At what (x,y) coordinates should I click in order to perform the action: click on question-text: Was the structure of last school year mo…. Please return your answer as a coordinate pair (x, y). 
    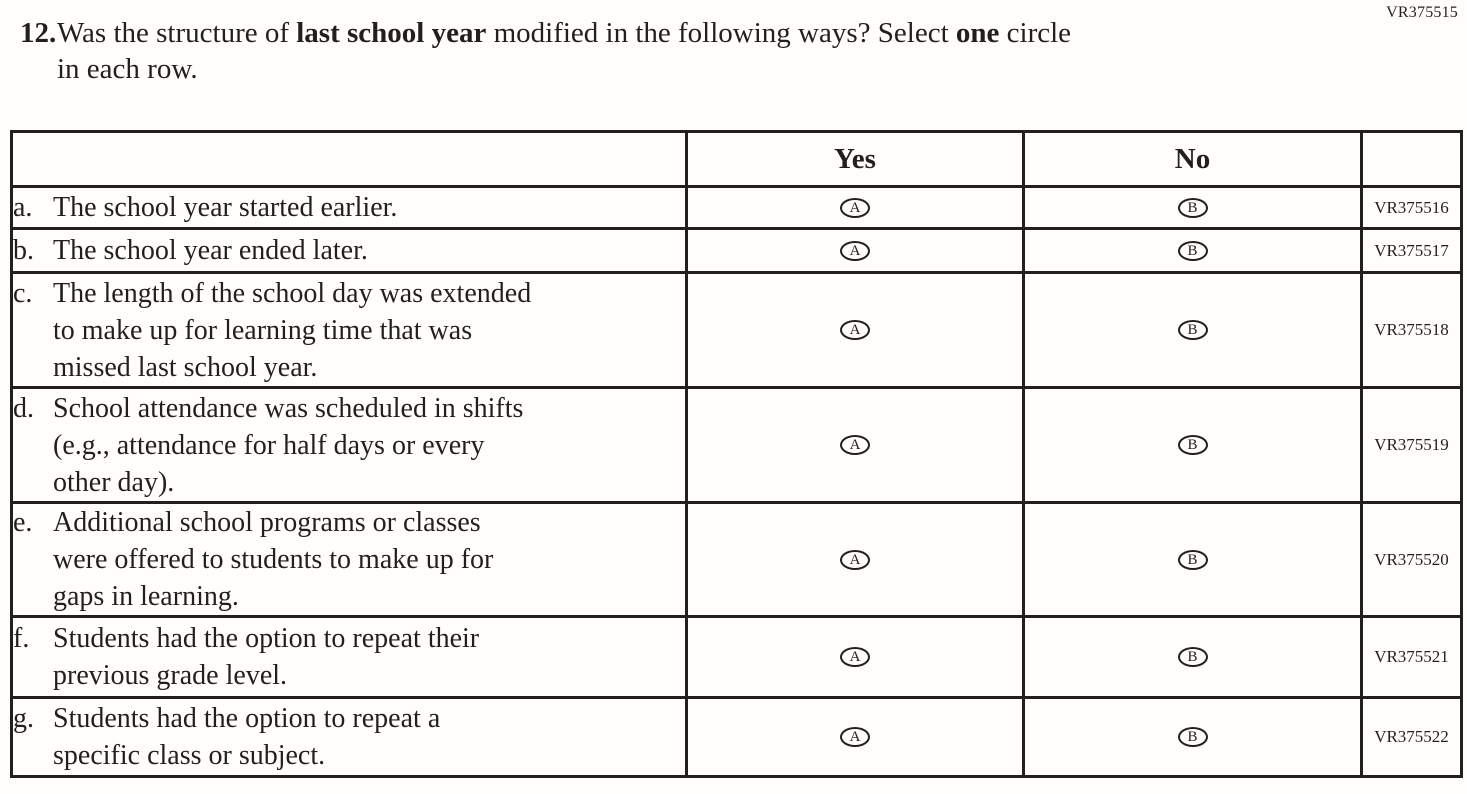
    Looking at the image, I should click on (564, 51).